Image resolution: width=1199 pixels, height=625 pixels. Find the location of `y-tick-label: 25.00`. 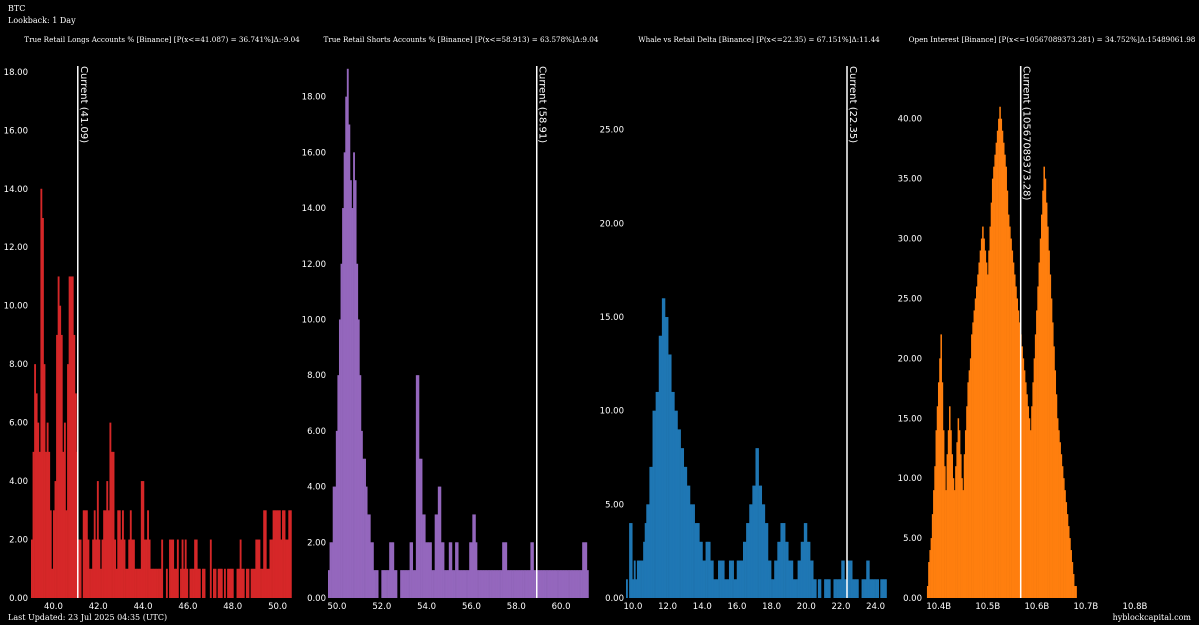

y-tick-label: 25.00 is located at coordinates (910, 299).